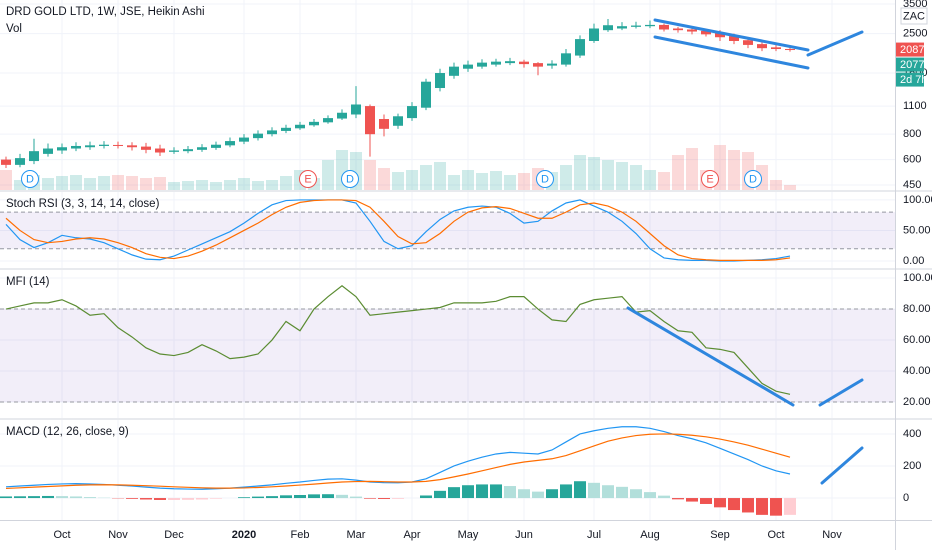 This screenshot has width=932, height=550. What do you see at coordinates (105, 12) in the screenshot?
I see `chart-title: DRD GOLD LTD, 1W, JSE, Heikin Ashi` at bounding box center [105, 12].